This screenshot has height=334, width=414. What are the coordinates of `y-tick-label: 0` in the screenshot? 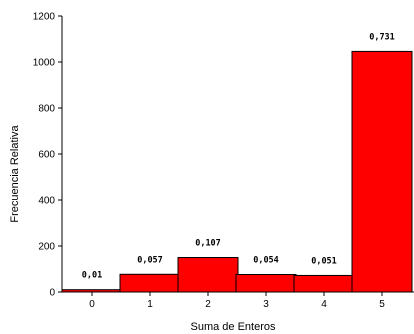 It's located at (52, 293).